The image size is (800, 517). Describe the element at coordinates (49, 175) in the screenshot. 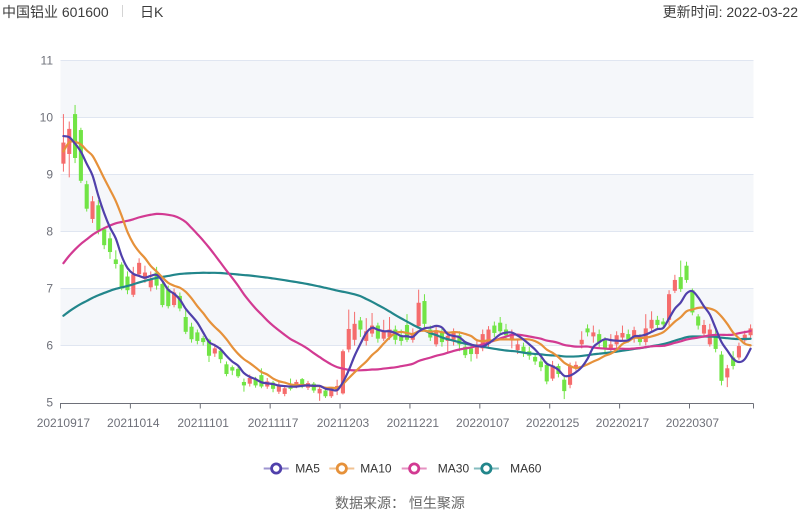

I see `svg-text: 9` at that location.